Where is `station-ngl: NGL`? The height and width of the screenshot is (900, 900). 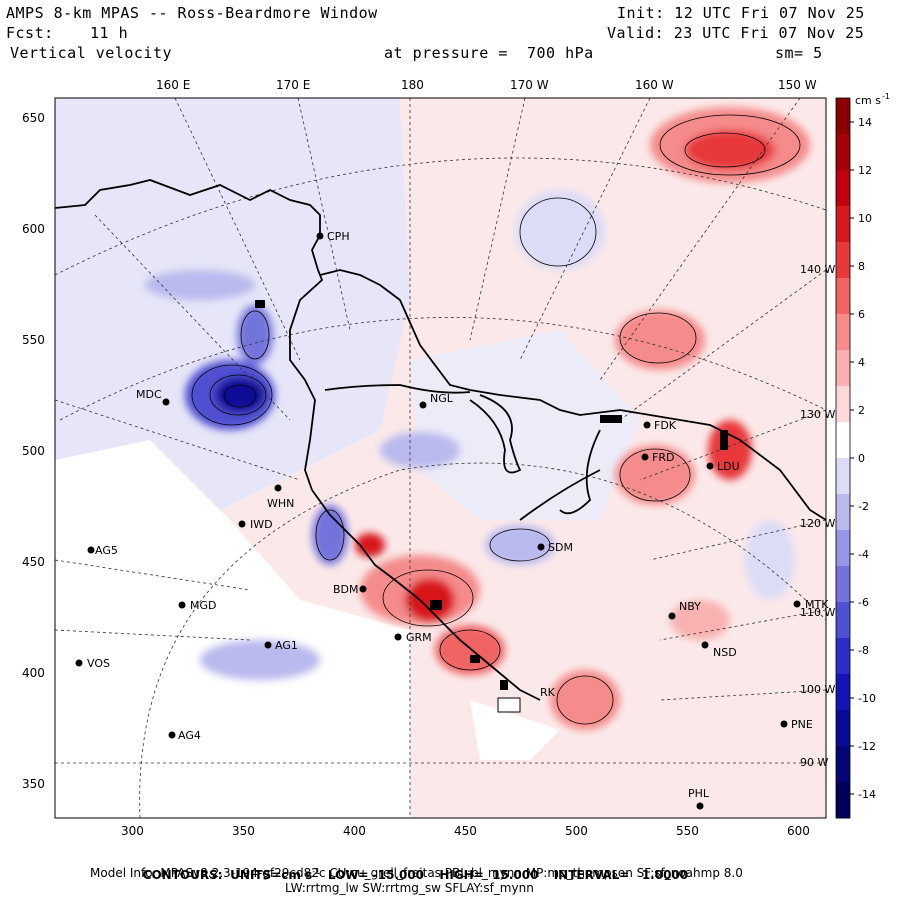 station-ngl: NGL is located at coordinates (436, 400).